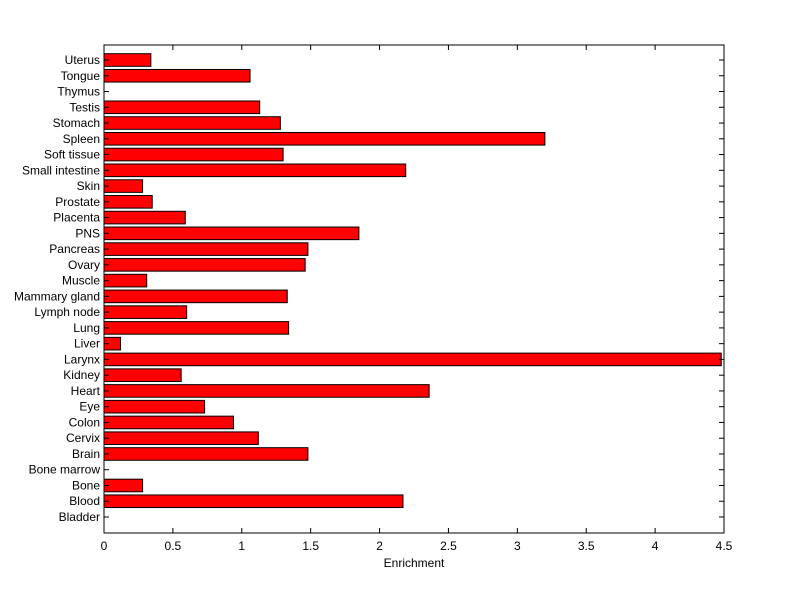 Image resolution: width=800 pixels, height=599 pixels. What do you see at coordinates (181, 438) in the screenshot?
I see `bar-cervix` at bounding box center [181, 438].